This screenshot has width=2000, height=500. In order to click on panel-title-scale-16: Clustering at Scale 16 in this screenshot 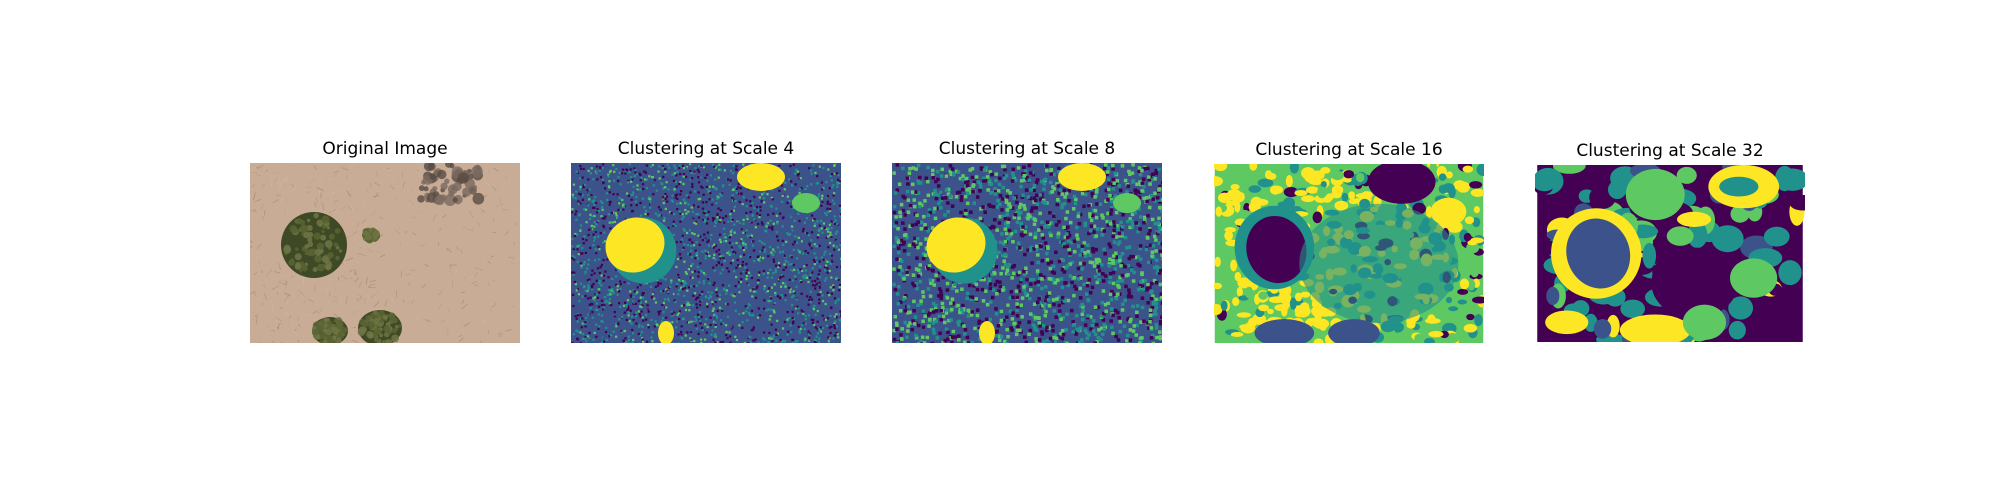, I will do `click(1349, 150)`.